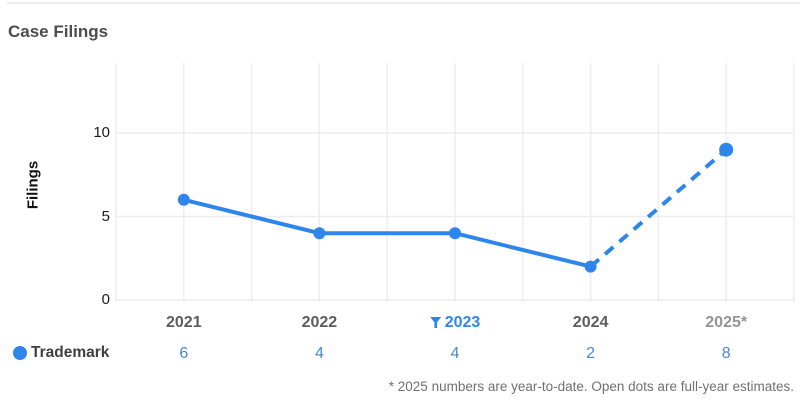  I want to click on legend-item-trademark: Trademark, so click(61, 353).